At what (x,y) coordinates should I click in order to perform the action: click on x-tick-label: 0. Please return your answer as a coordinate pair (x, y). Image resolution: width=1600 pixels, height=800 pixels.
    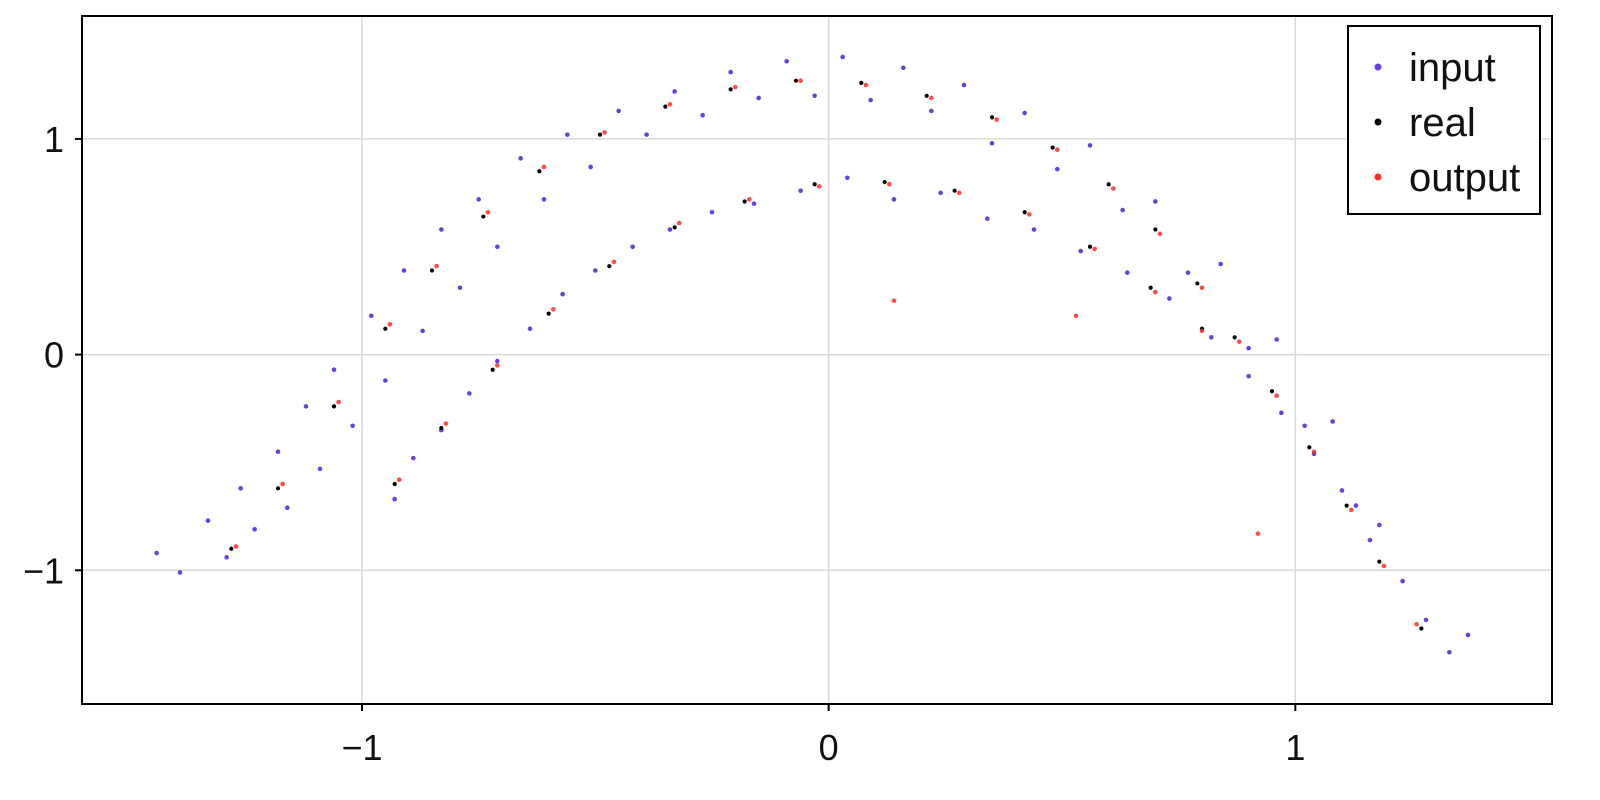
    Looking at the image, I should click on (829, 747).